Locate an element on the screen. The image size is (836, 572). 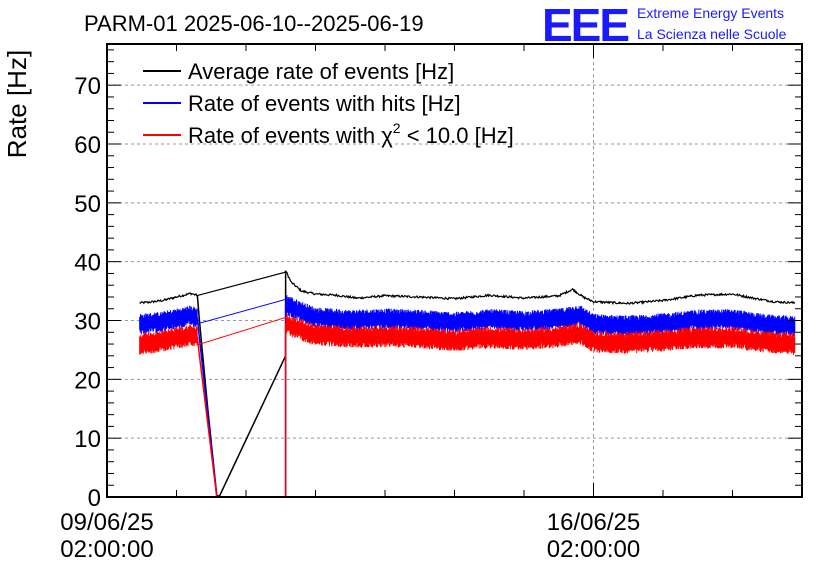
legend-chi2-superscript: 2 is located at coordinates (397, 128).